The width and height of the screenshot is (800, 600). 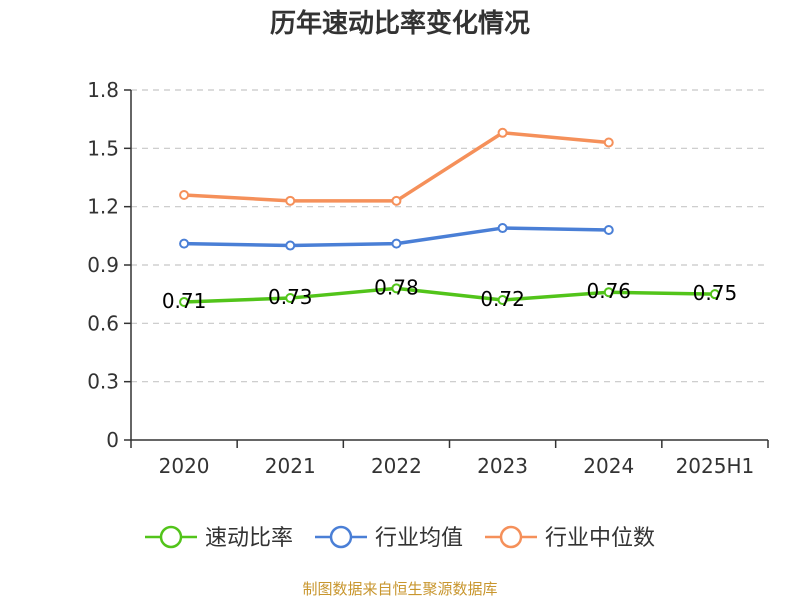 I want to click on y-tick-label: 0.3, so click(x=103, y=382).